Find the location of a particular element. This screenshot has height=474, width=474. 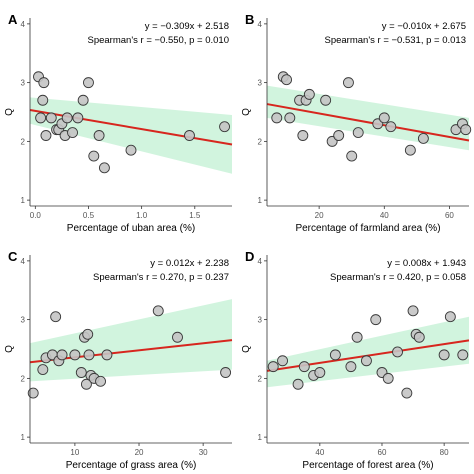

regression-equation: y = 0.008x + 1.943 is located at coordinates (426, 263).